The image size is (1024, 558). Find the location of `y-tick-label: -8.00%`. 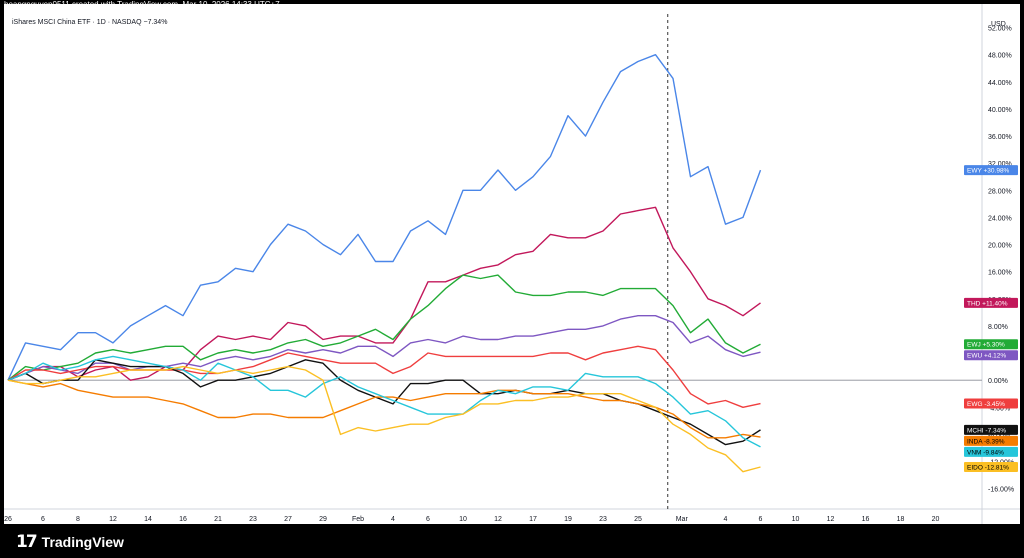

y-tick-label: -8.00% is located at coordinates (999, 435).